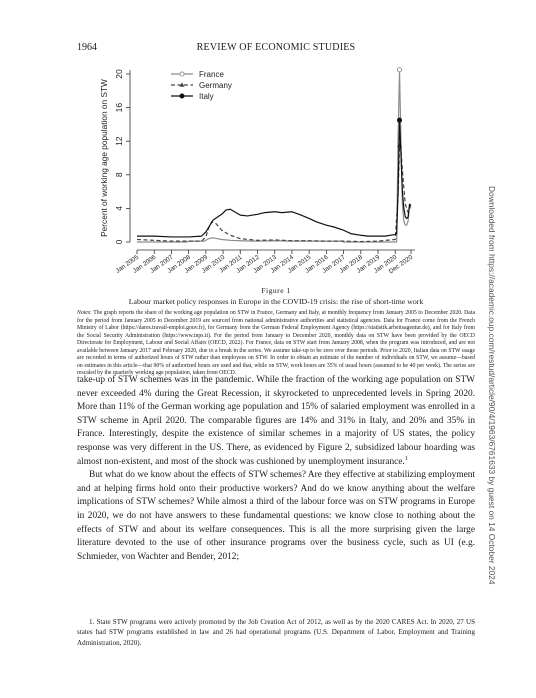 This screenshot has width=536, height=698. What do you see at coordinates (215, 85) in the screenshot?
I see `legend-label: Germany` at bounding box center [215, 85].